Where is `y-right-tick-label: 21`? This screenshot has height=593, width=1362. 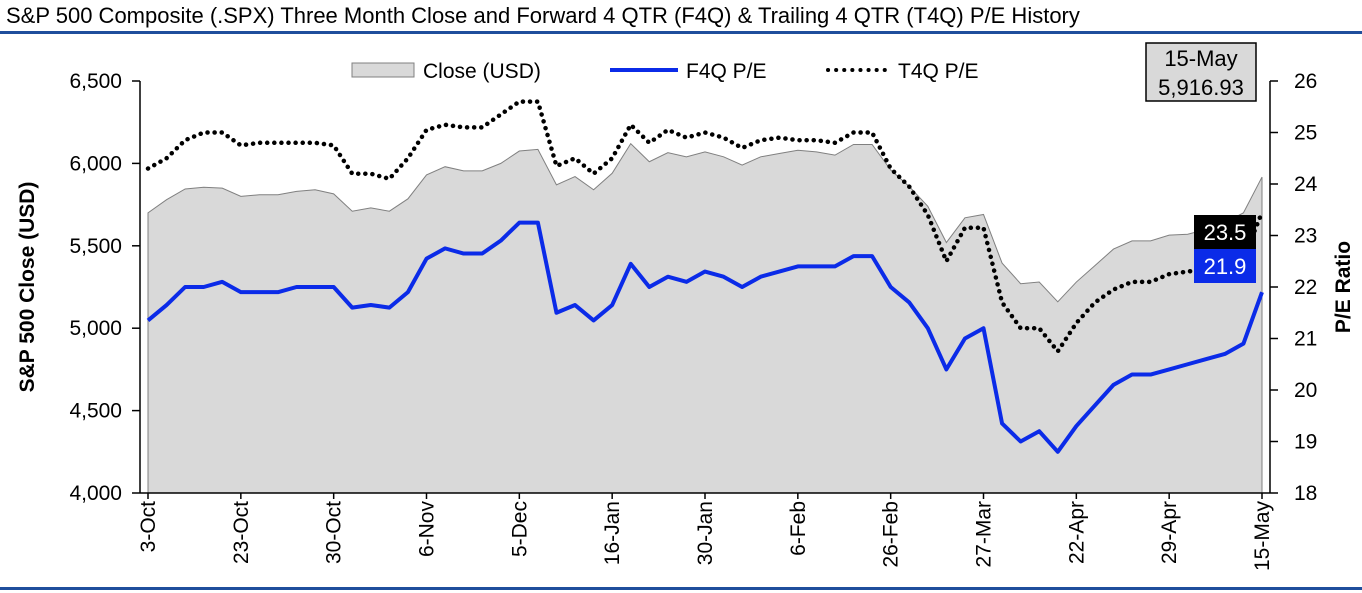
y-right-tick-label: 21 is located at coordinates (1305, 339).